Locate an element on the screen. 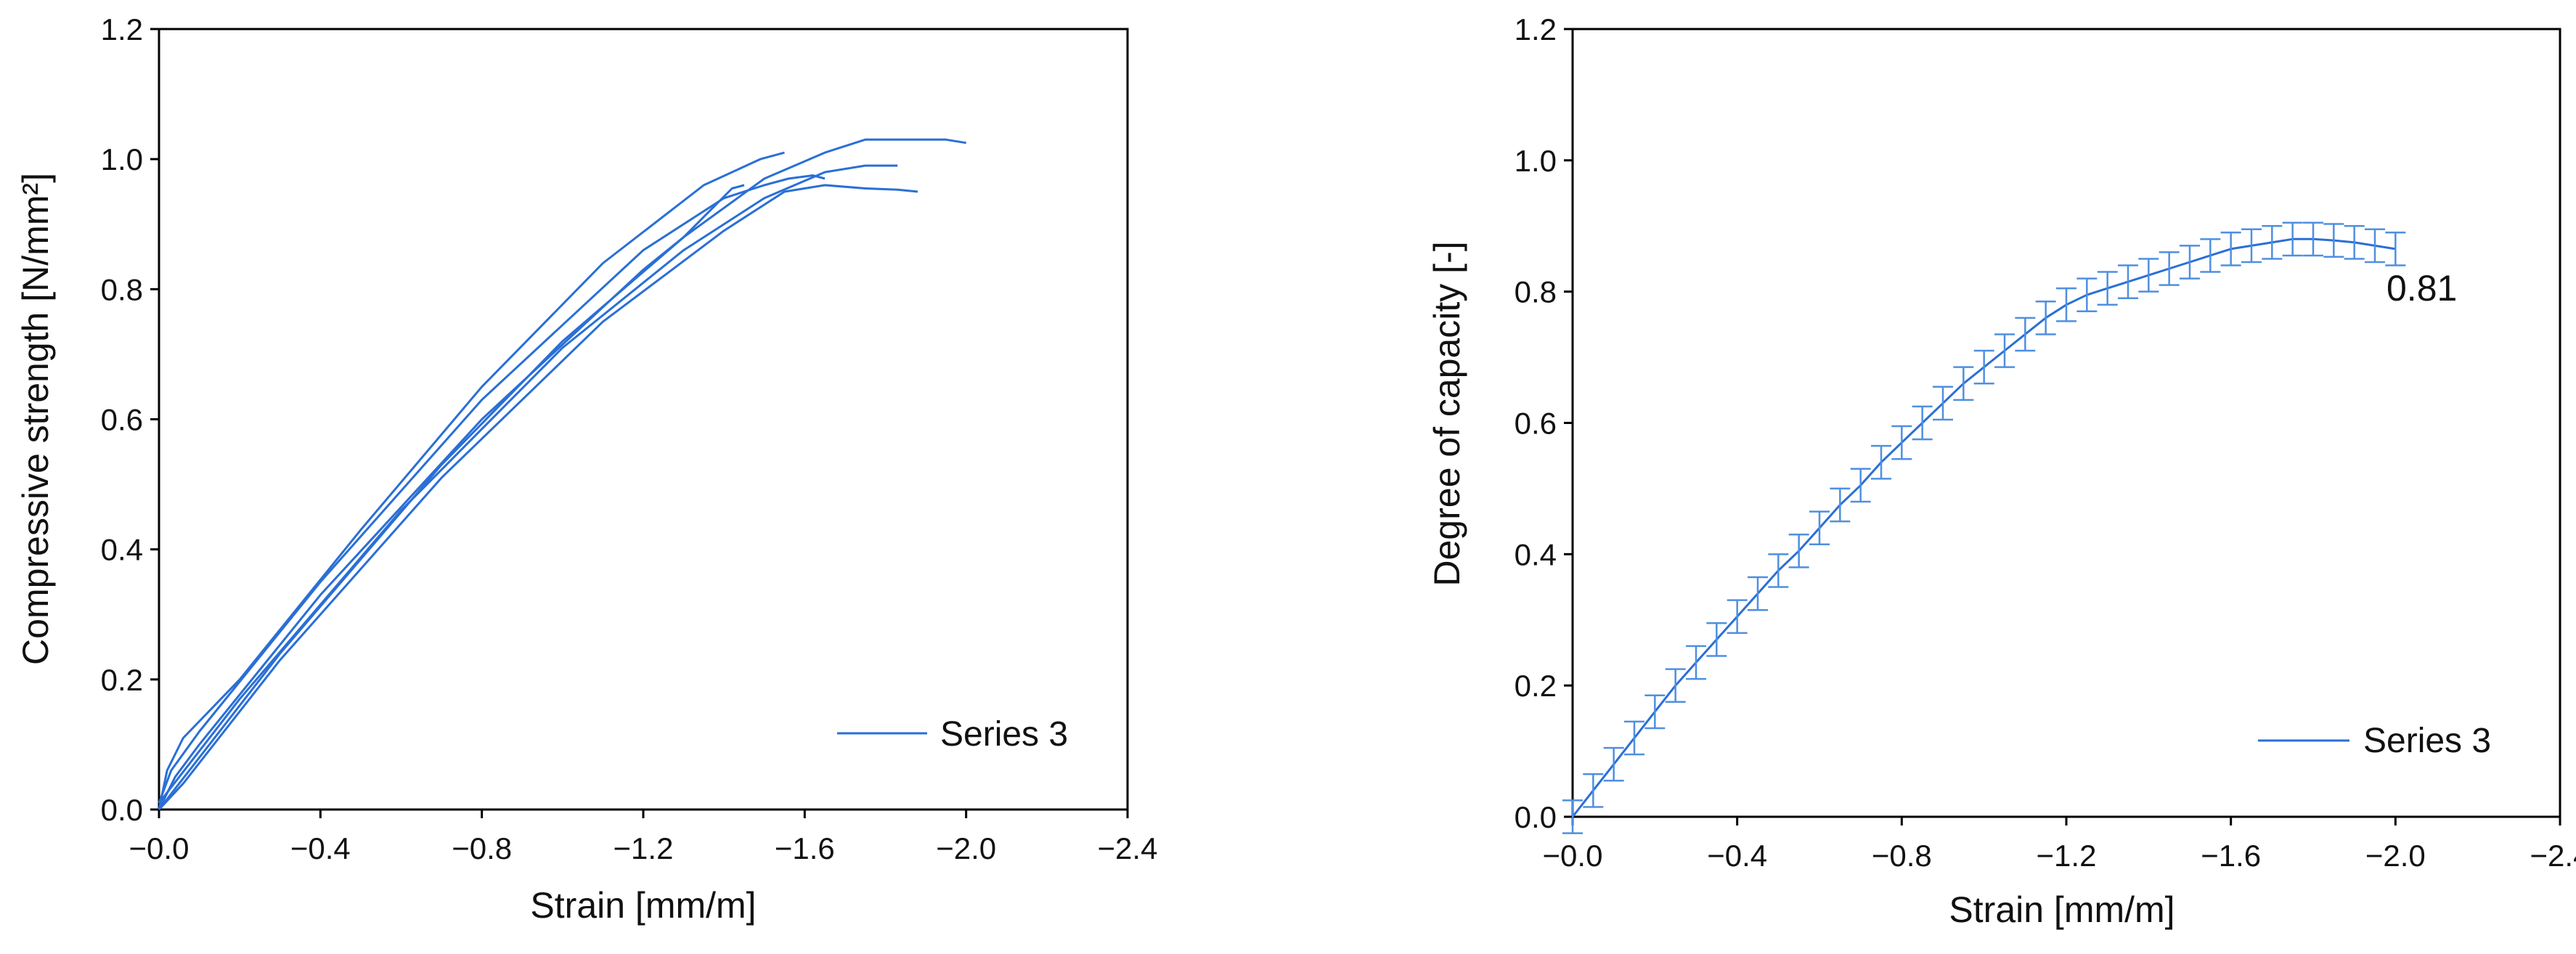 This screenshot has width=2576, height=954. x-axis-label-left: Strain [mm/m] is located at coordinates (643, 905).